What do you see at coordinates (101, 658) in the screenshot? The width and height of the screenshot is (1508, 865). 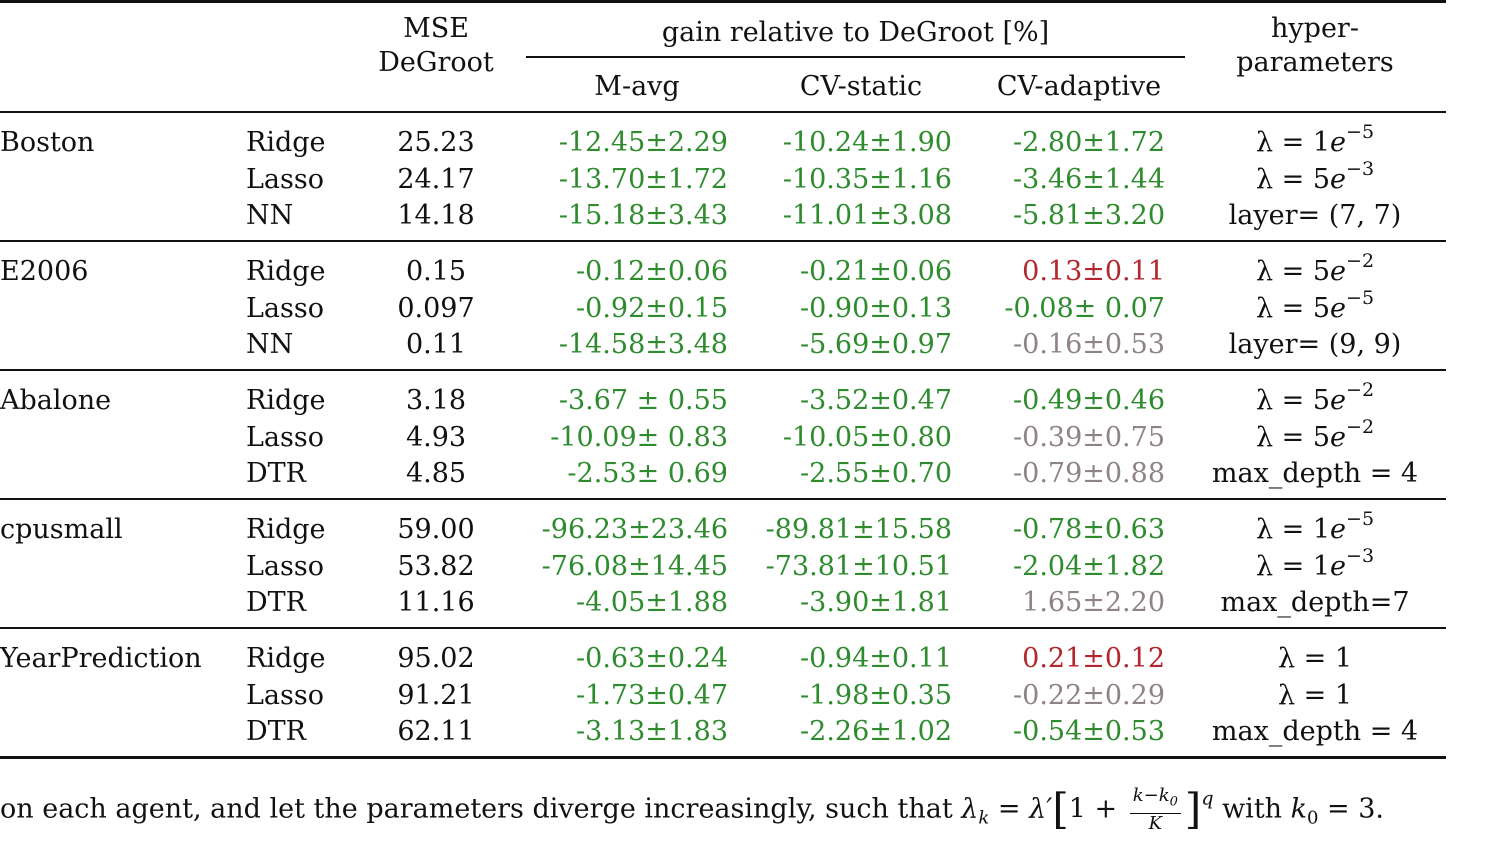 I see `dataset-name: YearPrediction` at bounding box center [101, 658].